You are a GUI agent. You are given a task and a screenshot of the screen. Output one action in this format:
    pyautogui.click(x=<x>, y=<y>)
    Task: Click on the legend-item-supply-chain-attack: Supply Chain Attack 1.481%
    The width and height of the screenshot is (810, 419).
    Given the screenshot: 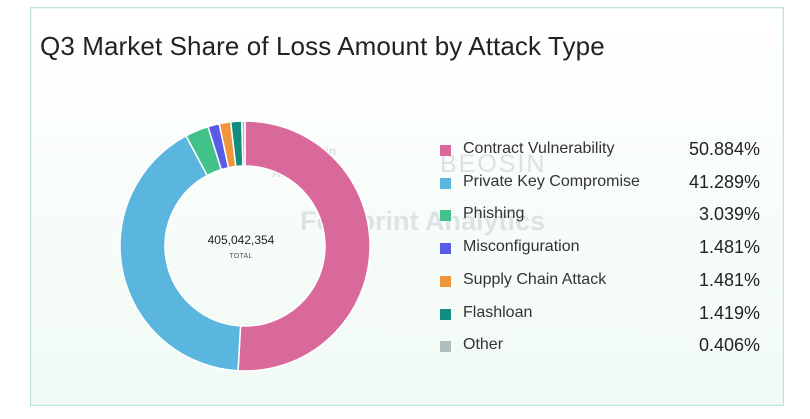 What is the action you would take?
    pyautogui.click(x=600, y=280)
    